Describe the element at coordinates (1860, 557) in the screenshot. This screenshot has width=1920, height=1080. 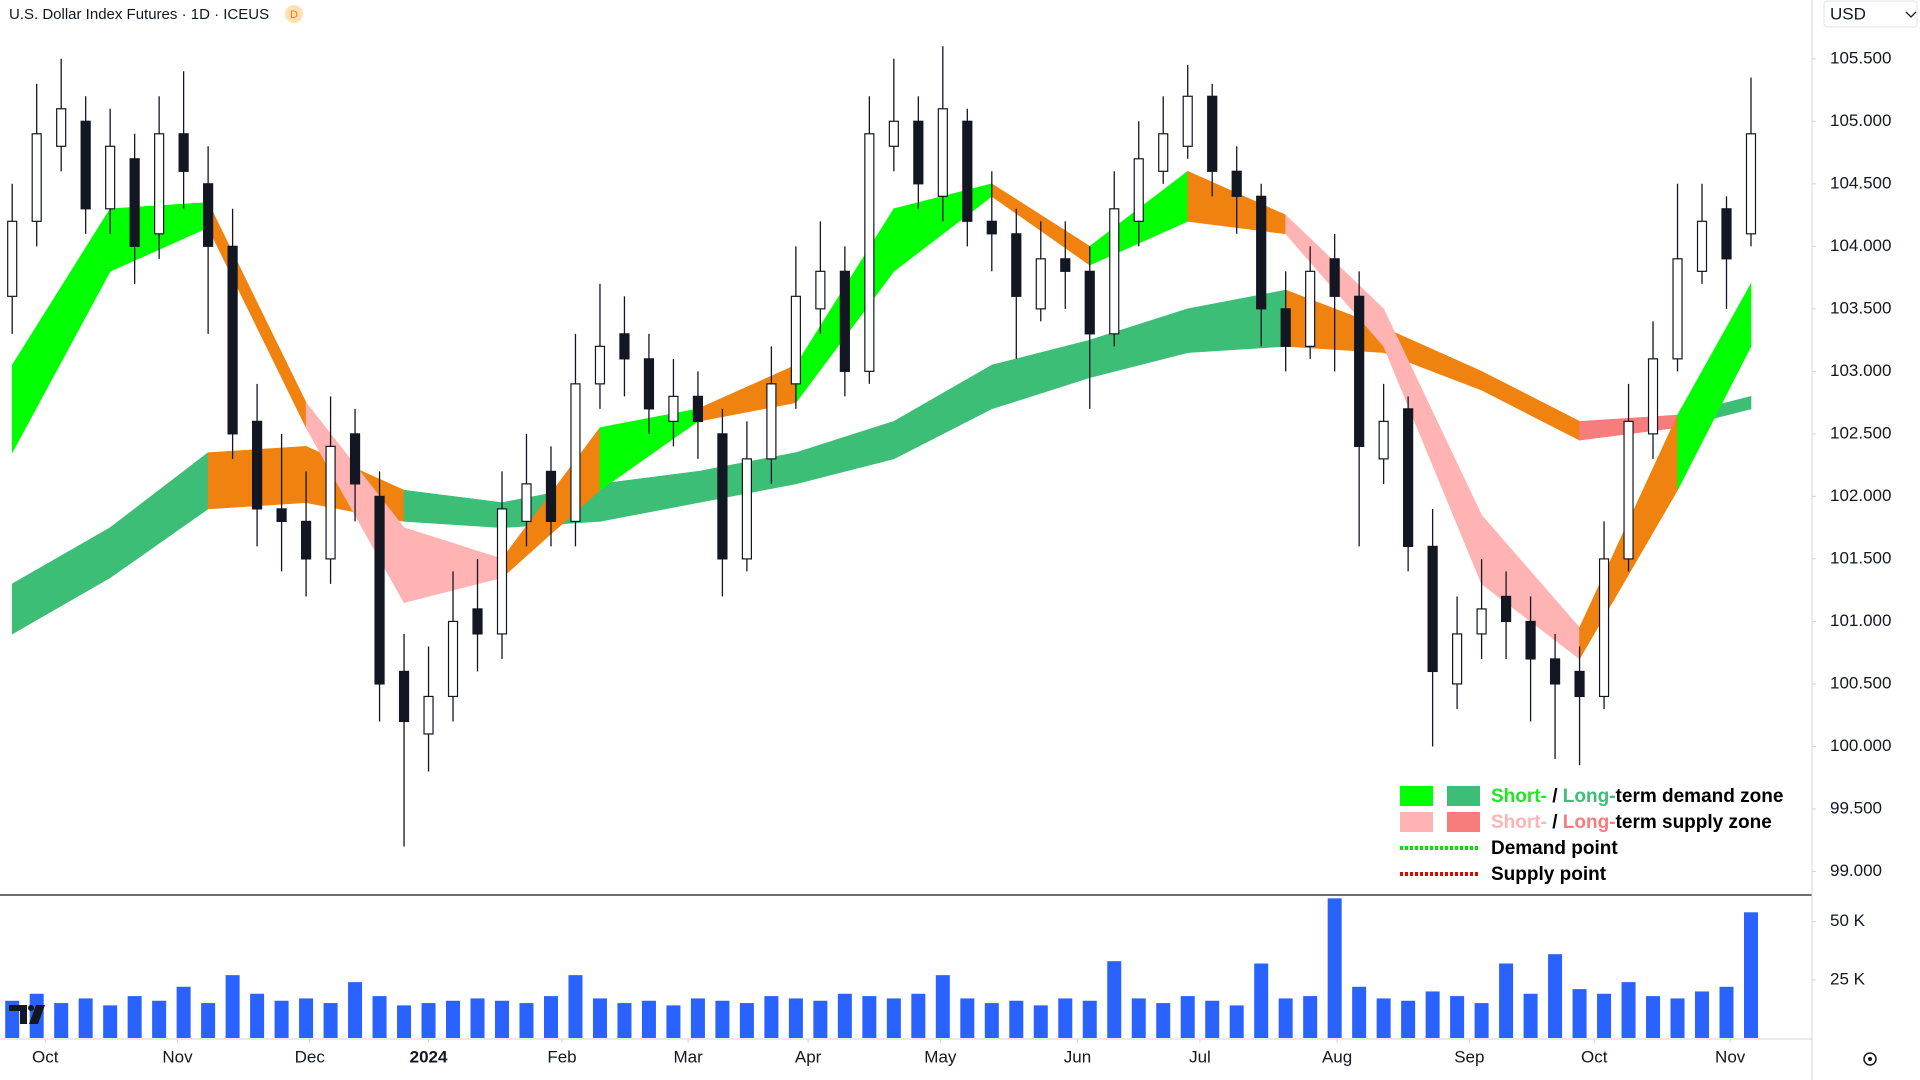
I see `y-tick-label: 101.500` at that location.